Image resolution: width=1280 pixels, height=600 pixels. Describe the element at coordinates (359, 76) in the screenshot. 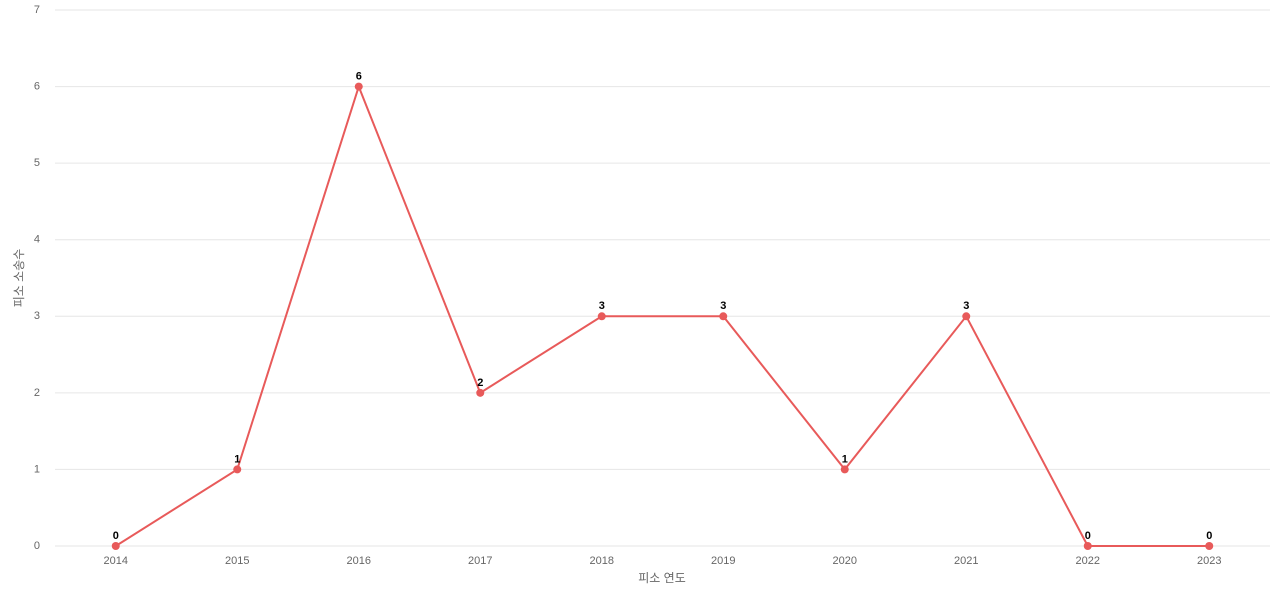

I see `data-label: 6` at that location.